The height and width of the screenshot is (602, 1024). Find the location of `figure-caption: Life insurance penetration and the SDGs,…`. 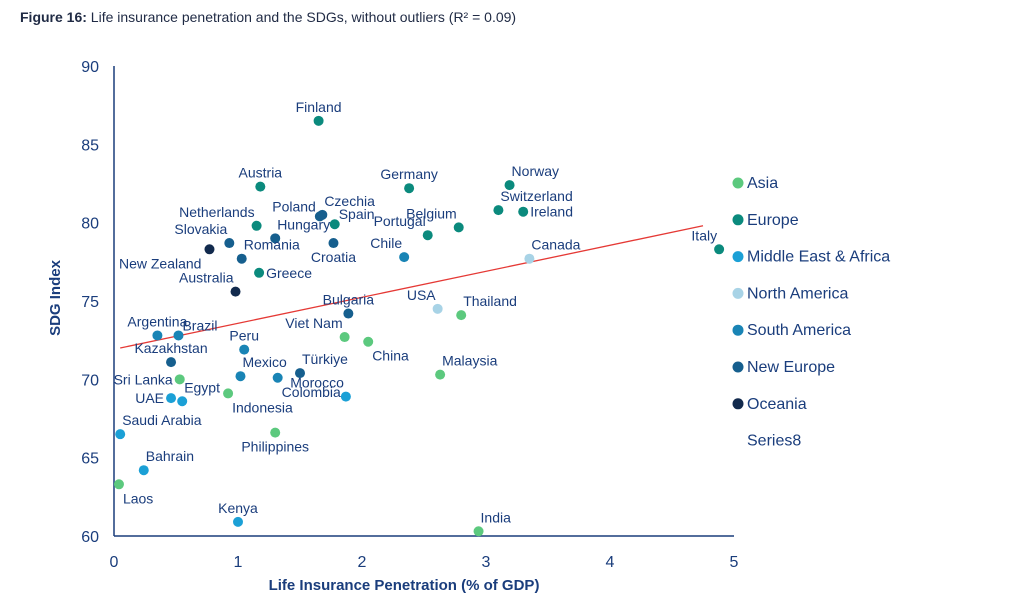

figure-caption: Life insurance penetration and the SDGs,… is located at coordinates (303, 17).